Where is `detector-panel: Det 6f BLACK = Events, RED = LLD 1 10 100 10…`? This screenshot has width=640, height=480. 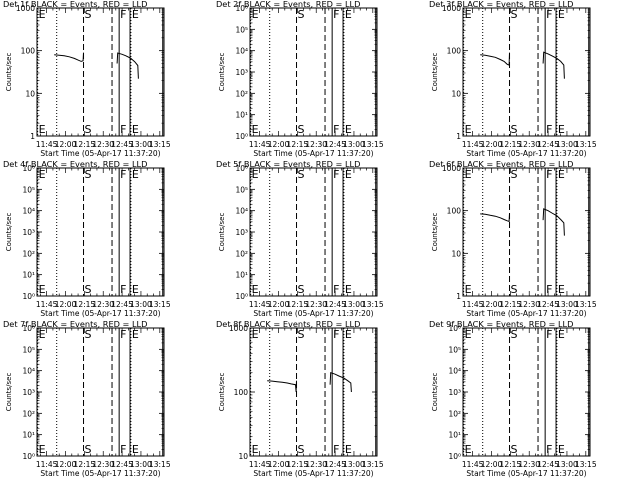
detector-panel: Det 6f BLACK = Events, RED = LLD 1 10 100 10… is located at coordinates (513, 238).